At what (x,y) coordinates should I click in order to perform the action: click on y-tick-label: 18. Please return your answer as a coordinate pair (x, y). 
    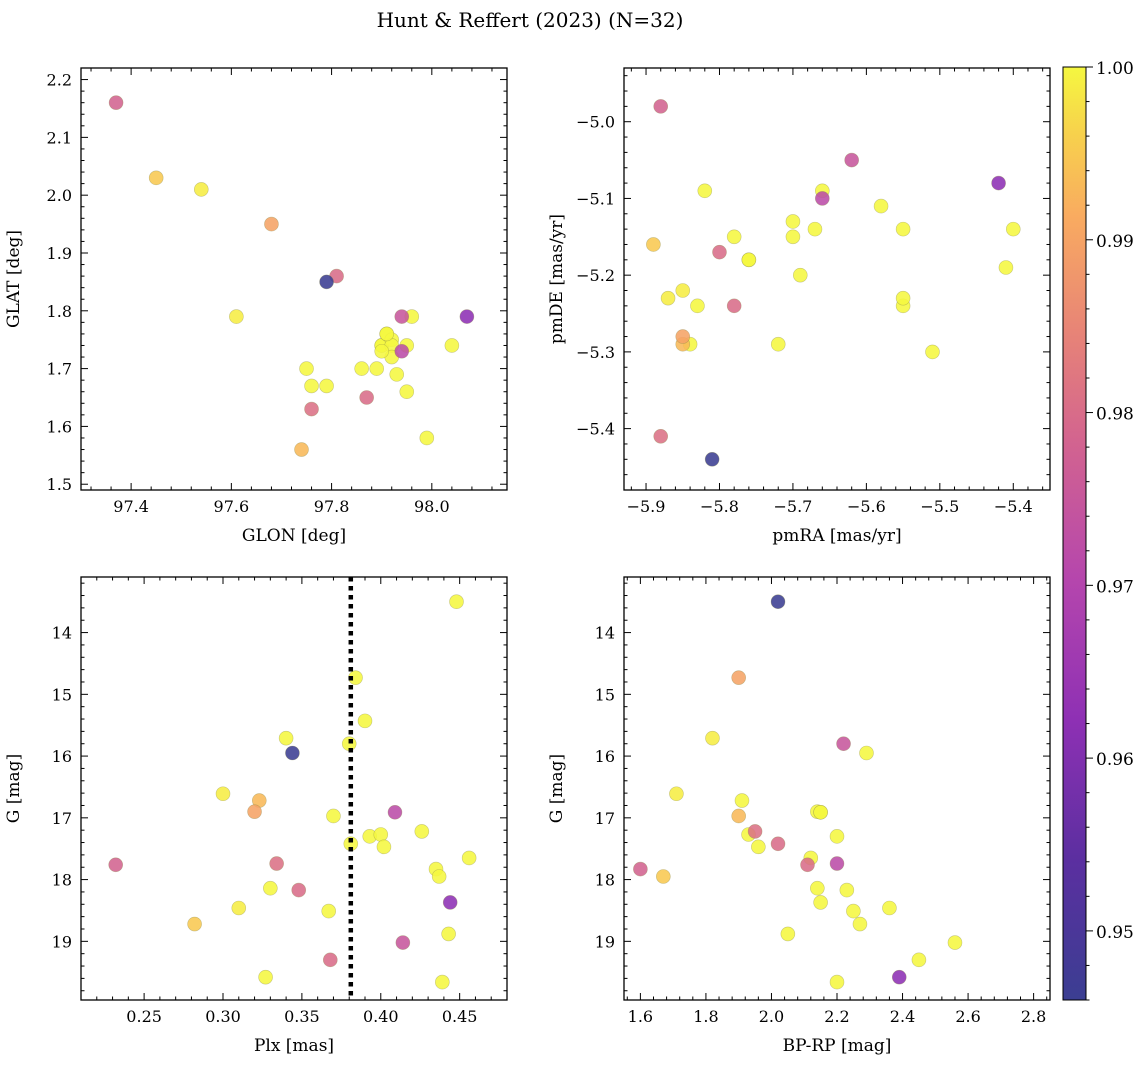
    Looking at the image, I should click on (62, 880).